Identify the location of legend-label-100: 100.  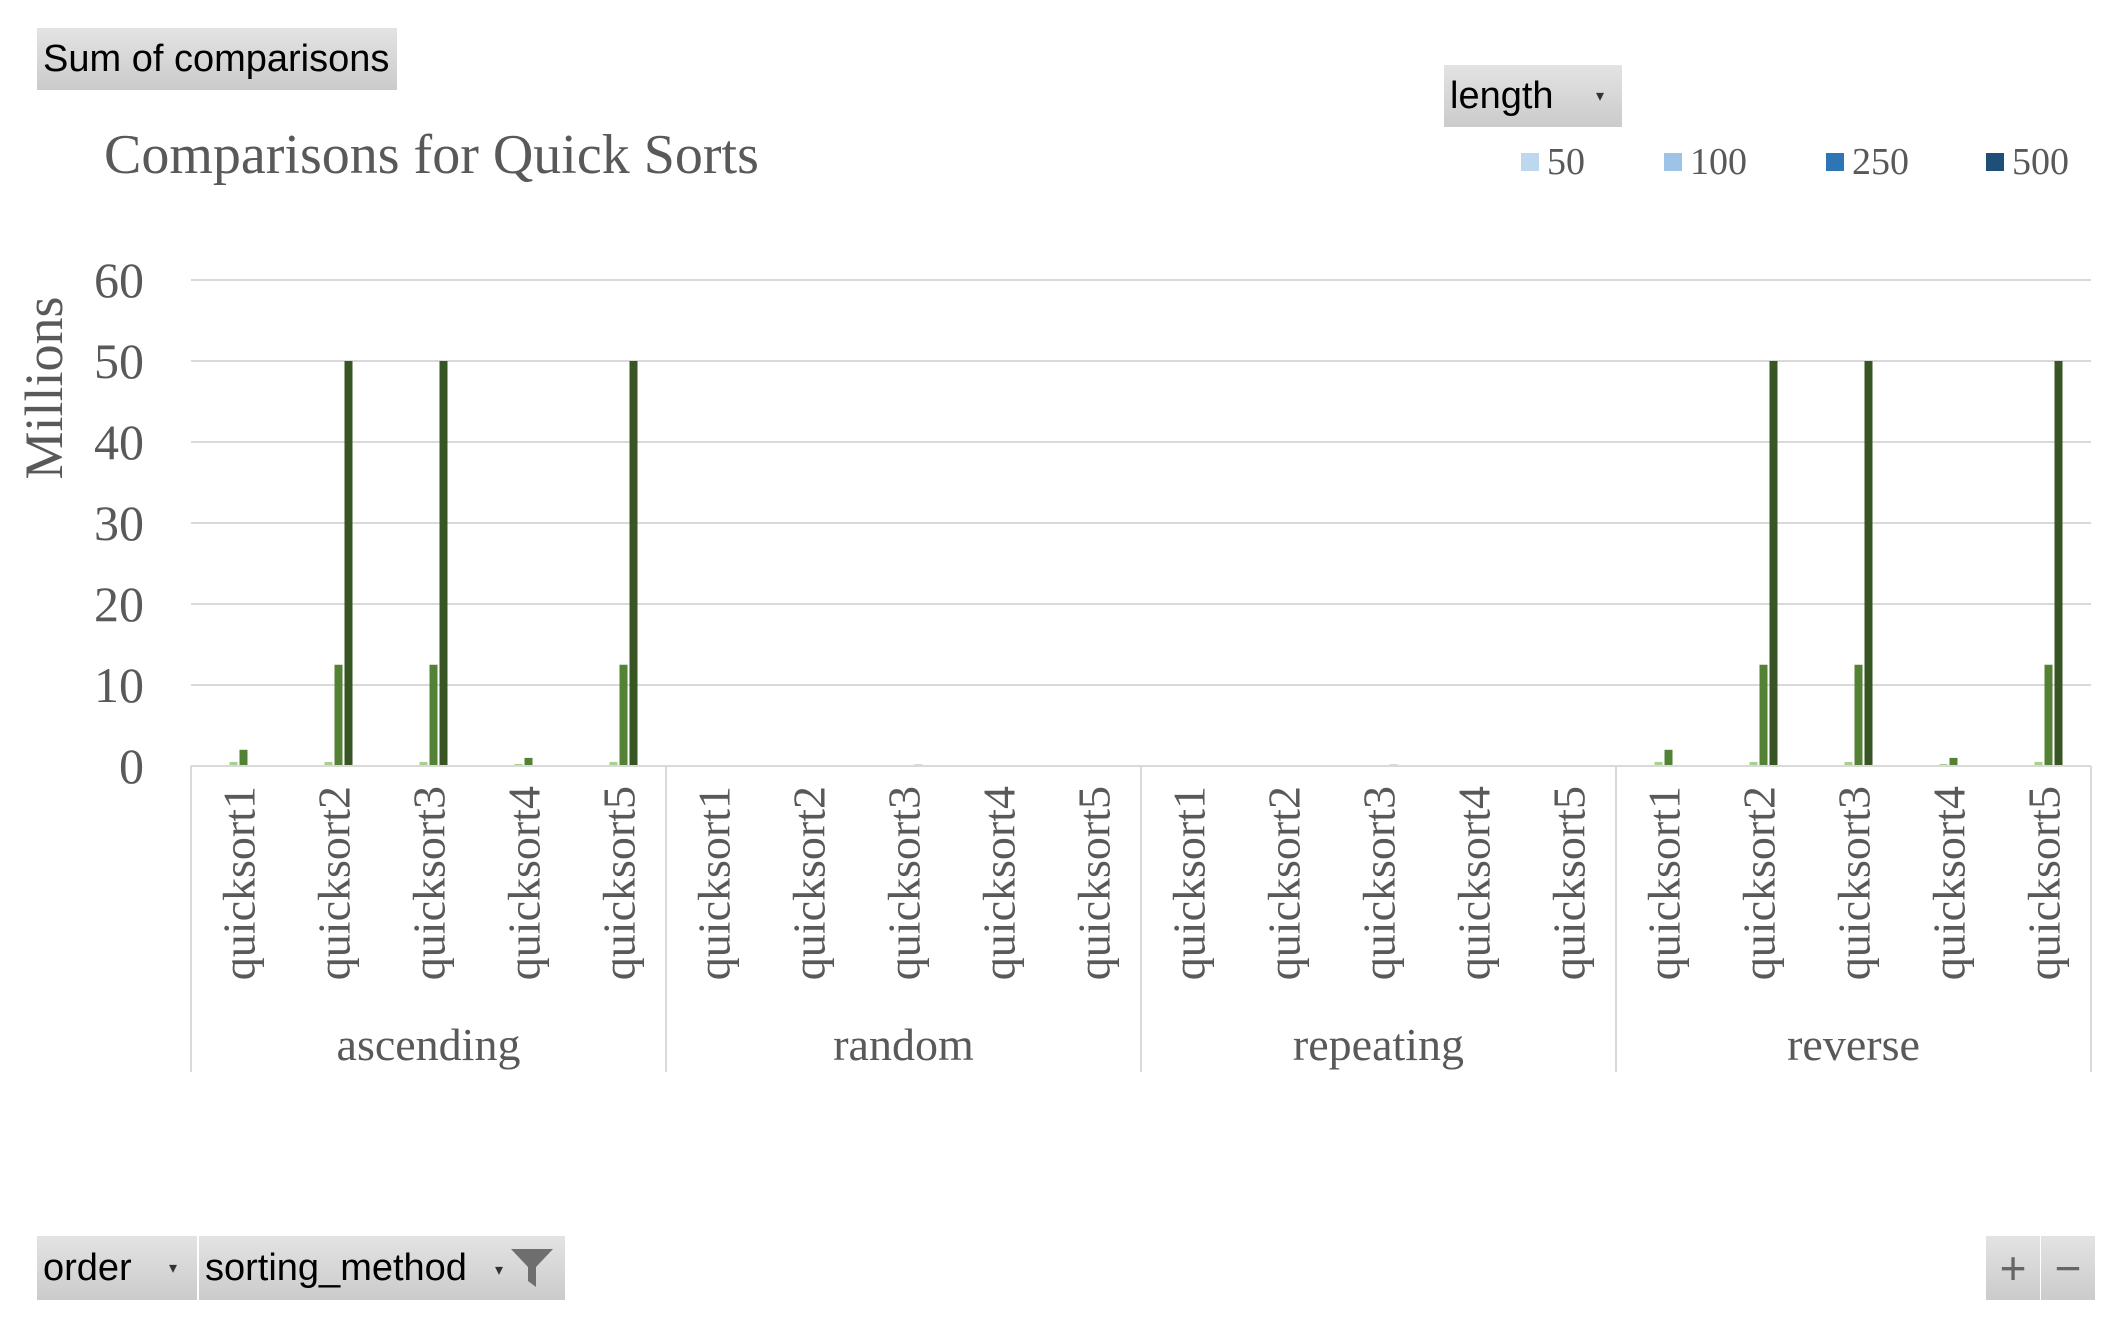
(1718, 162).